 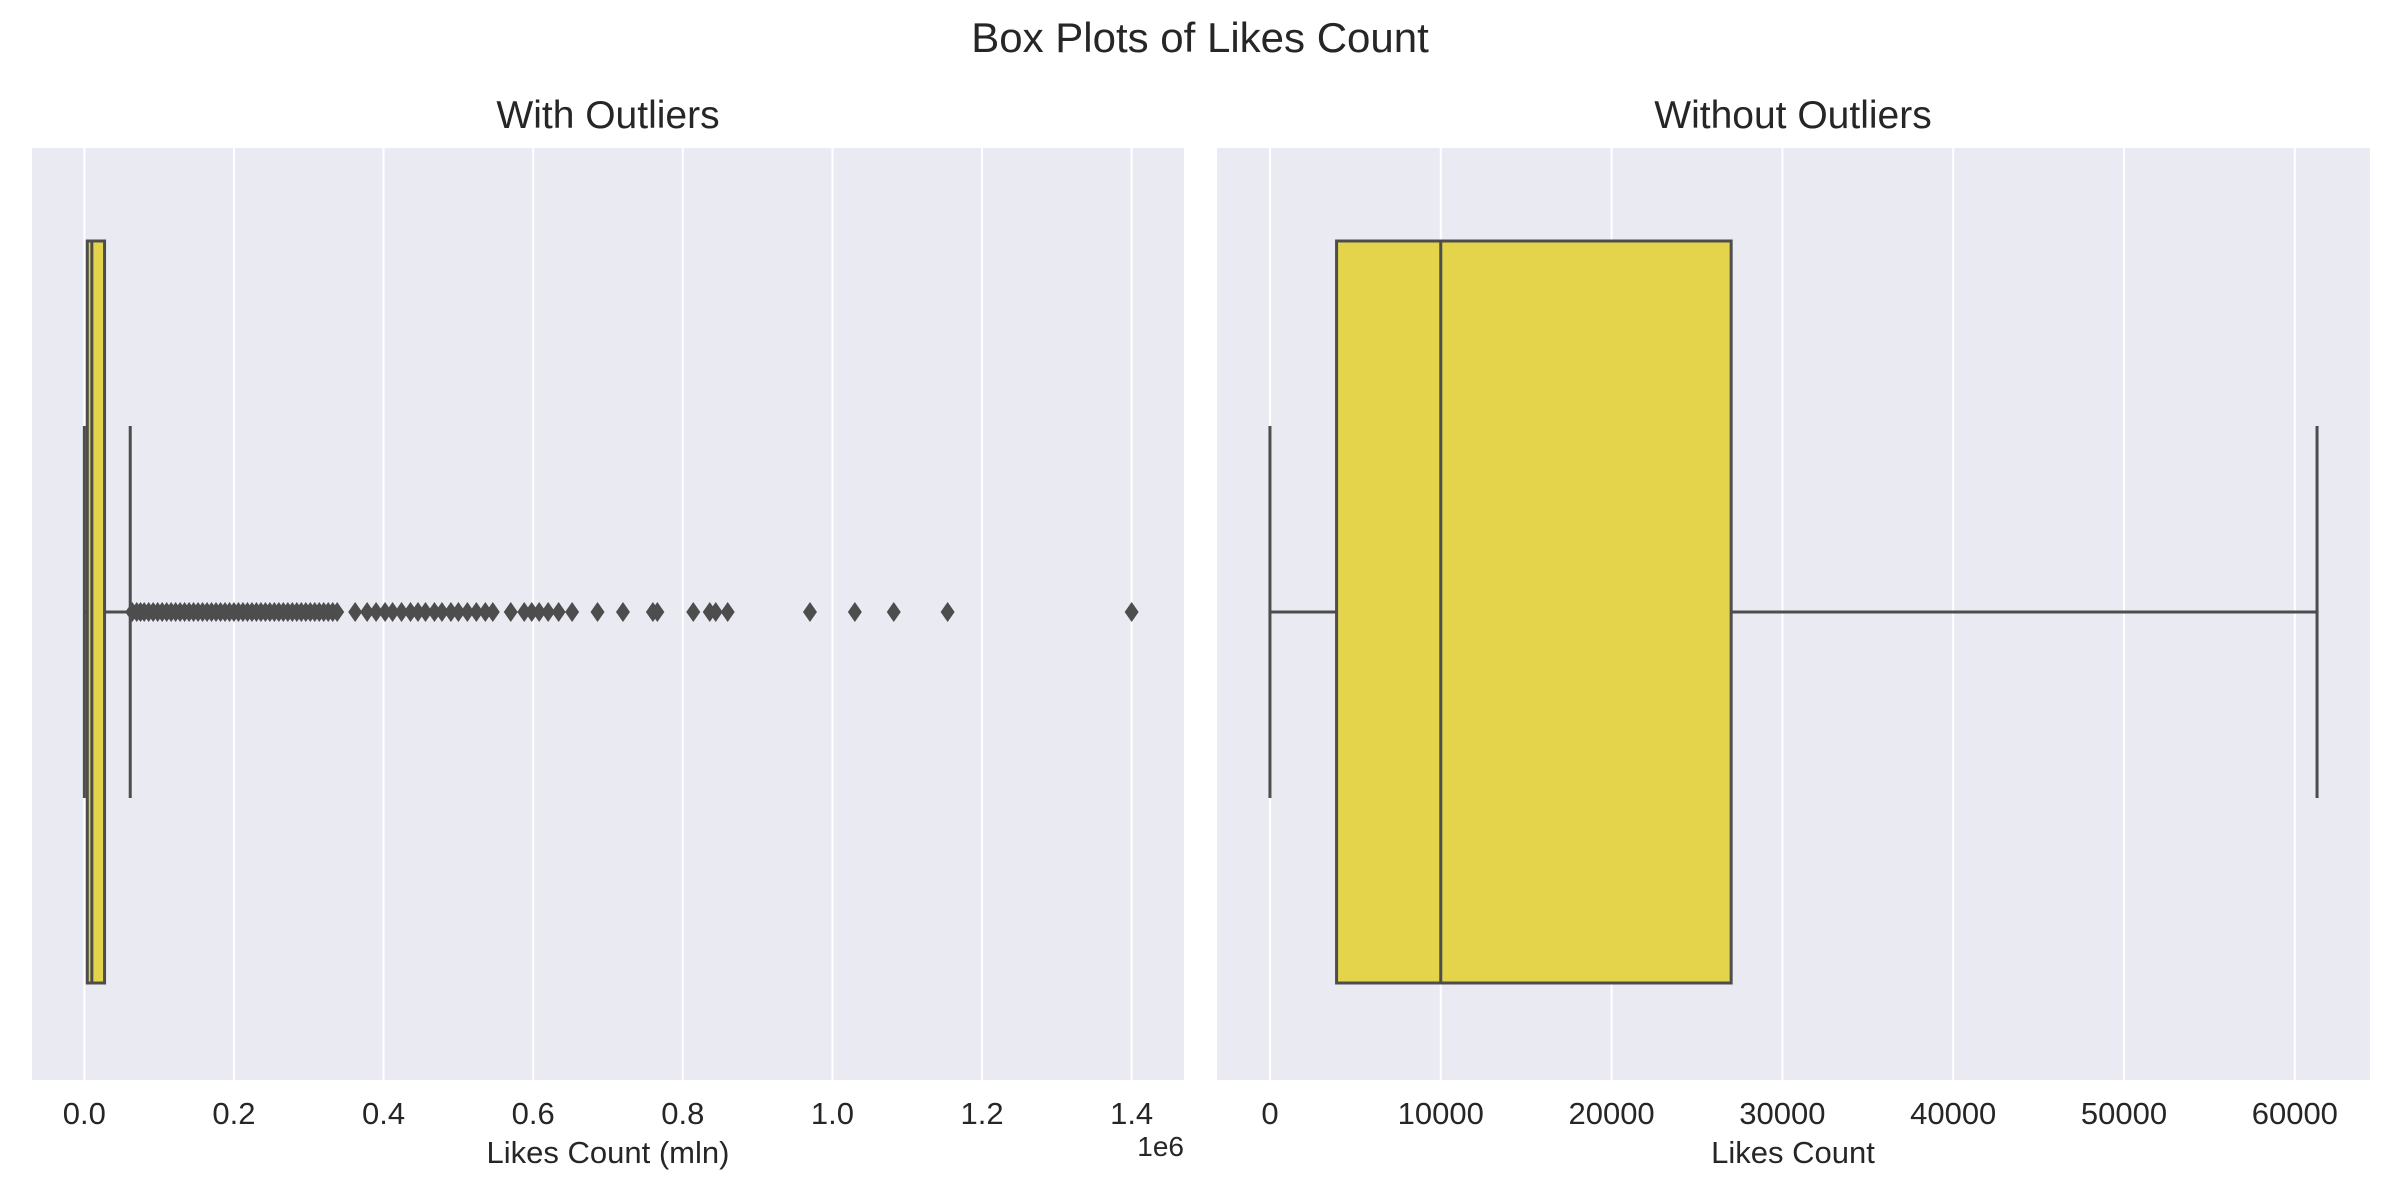 I want to click on x-tick-label: 50000, so click(x=2124, y=1113).